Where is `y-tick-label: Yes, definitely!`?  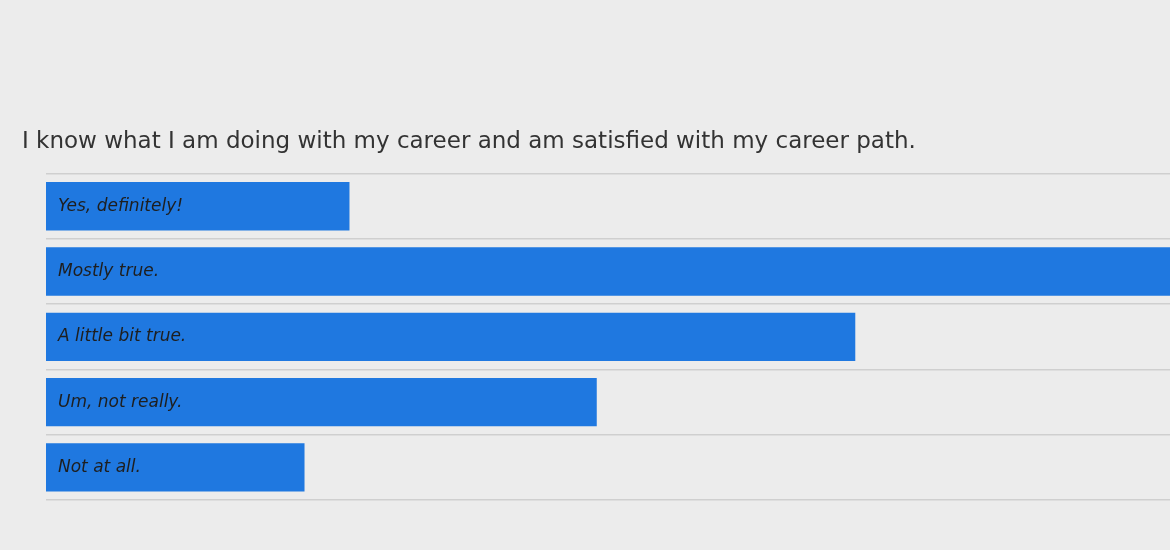 y-tick-label: Yes, definitely! is located at coordinates (121, 204).